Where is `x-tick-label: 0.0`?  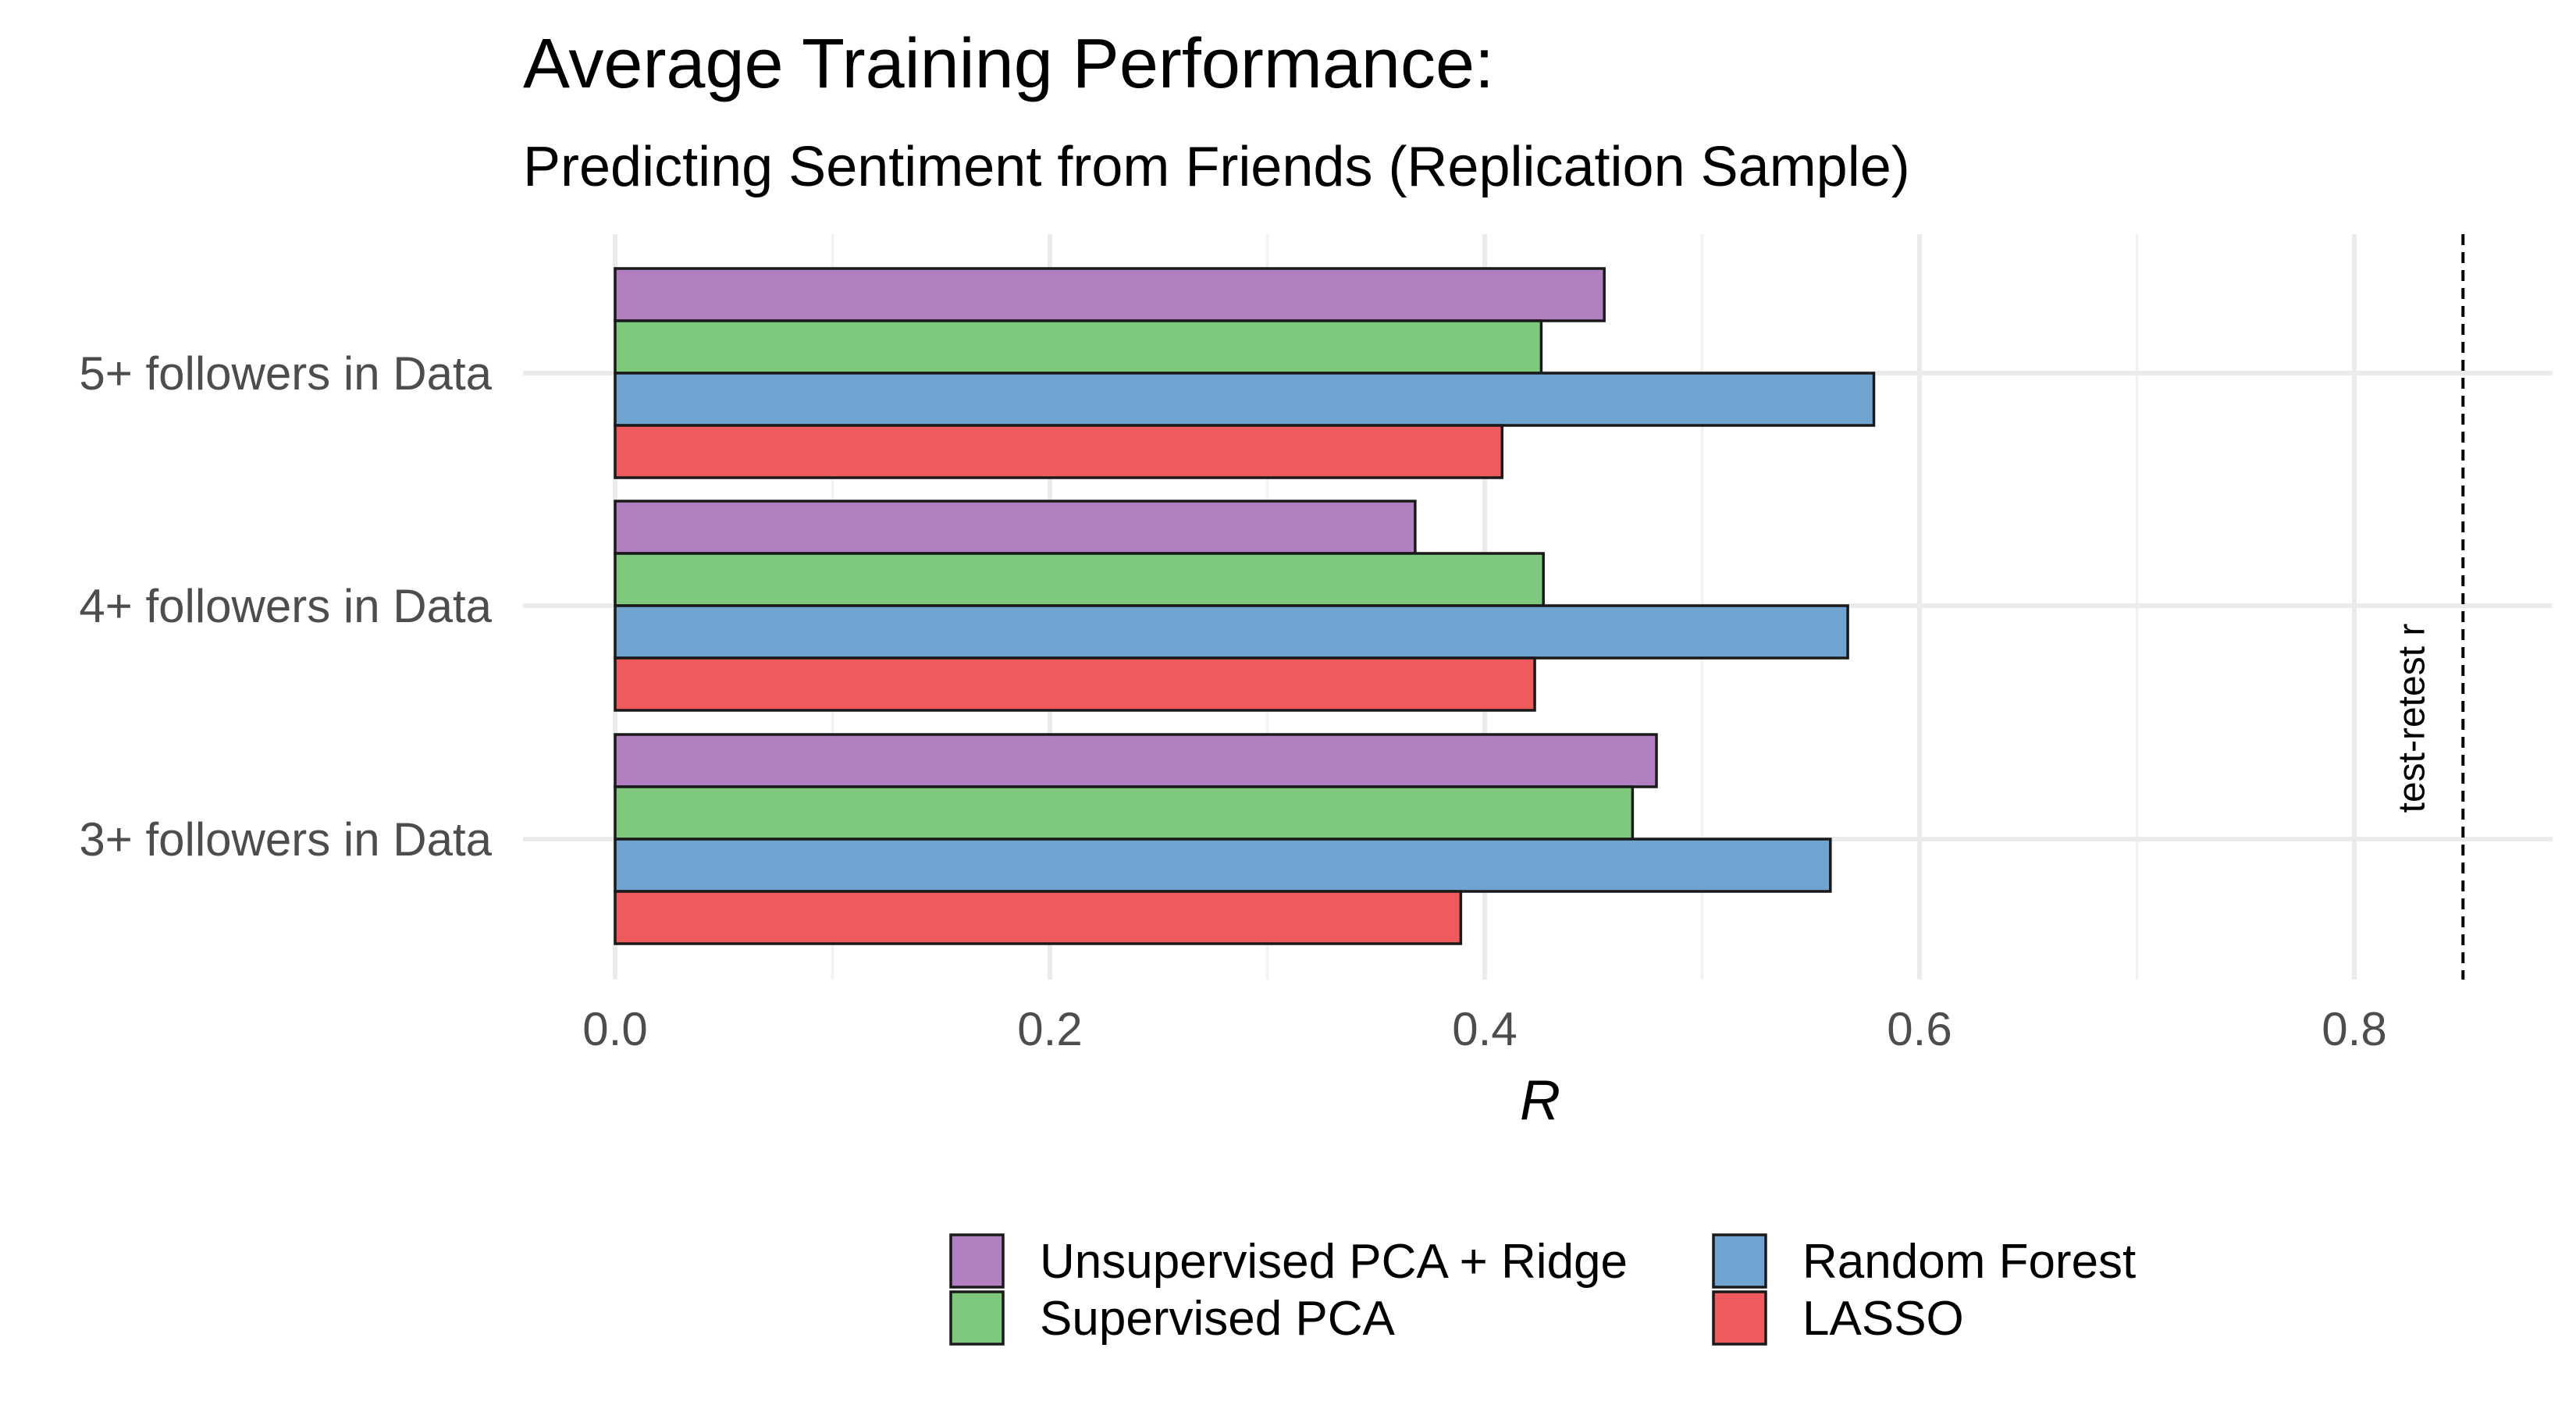
x-tick-label: 0.0 is located at coordinates (614, 1029).